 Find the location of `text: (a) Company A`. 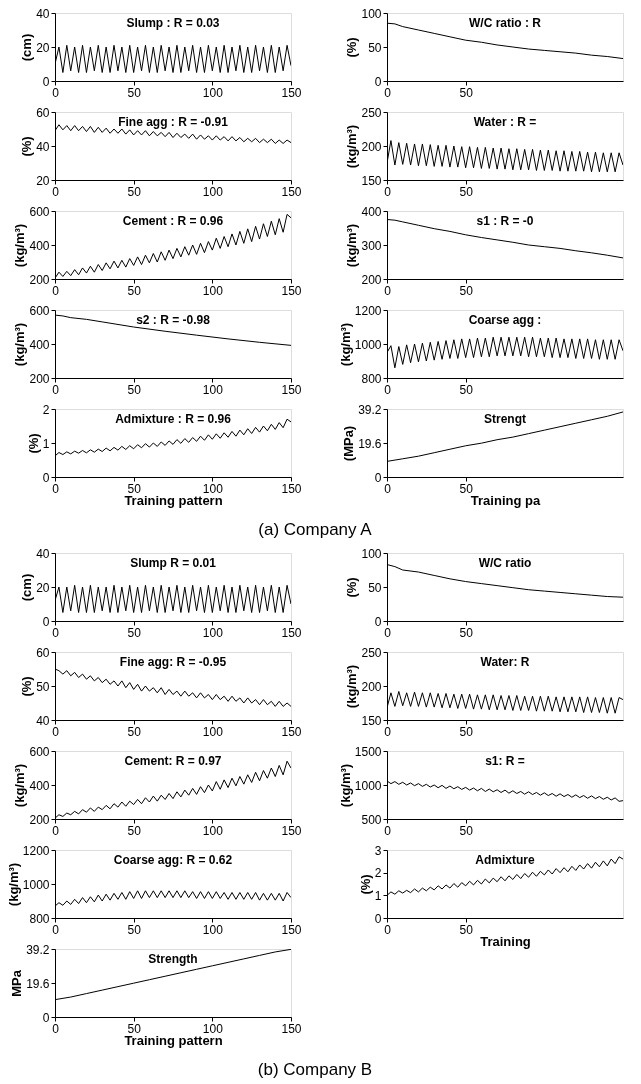

text: (a) Company A is located at coordinates (315, 529).